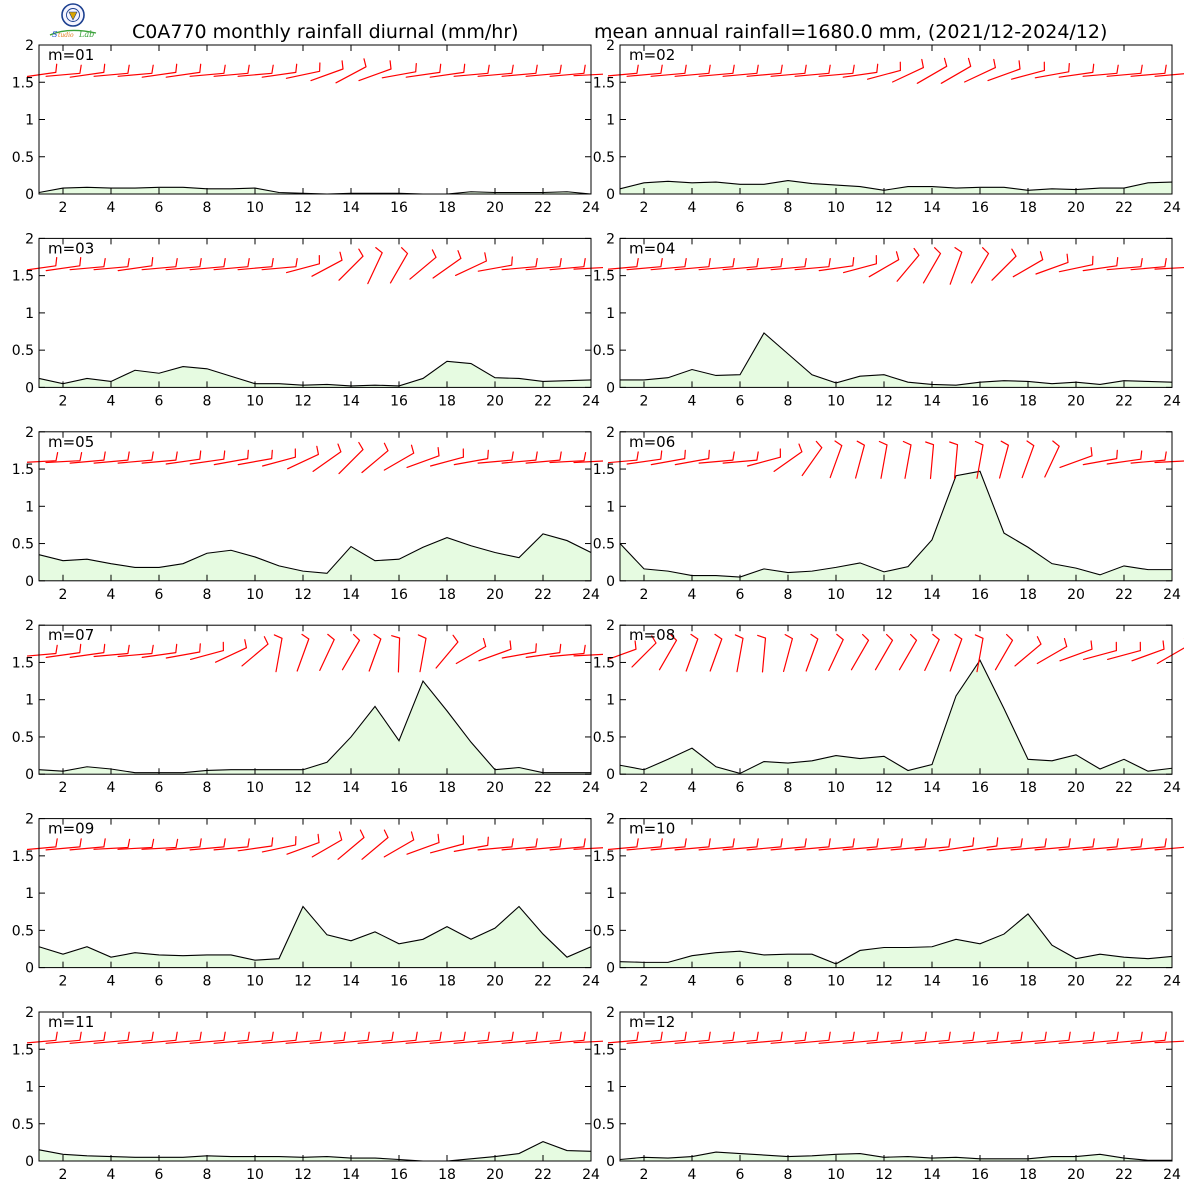 Image resolution: width=1200 pixels, height=1200 pixels. Describe the element at coordinates (610, 969) in the screenshot. I see `y-tick-label: 0` at that location.